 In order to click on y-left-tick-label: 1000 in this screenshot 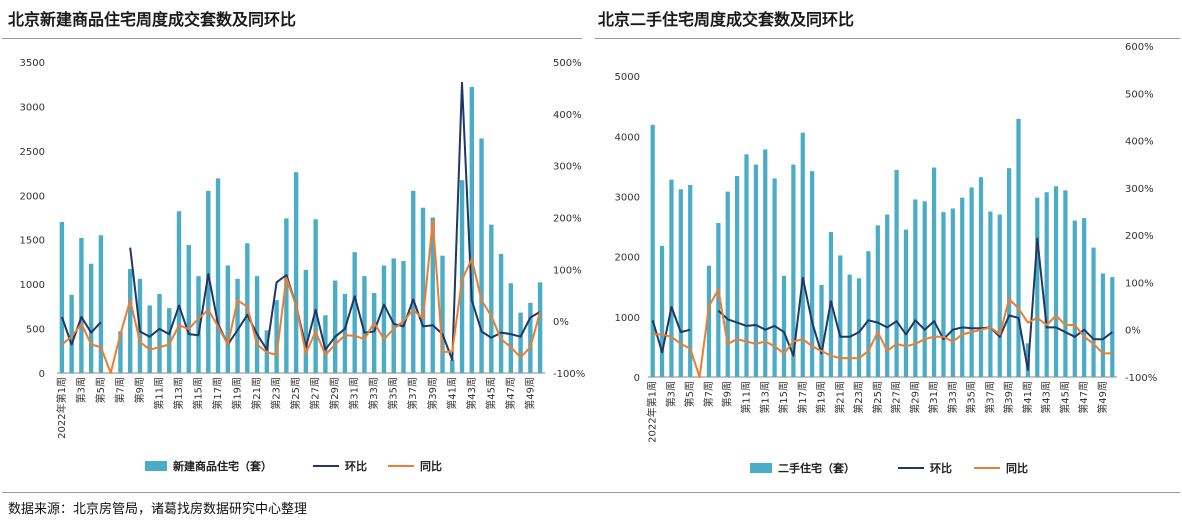, I will do `click(627, 318)`.